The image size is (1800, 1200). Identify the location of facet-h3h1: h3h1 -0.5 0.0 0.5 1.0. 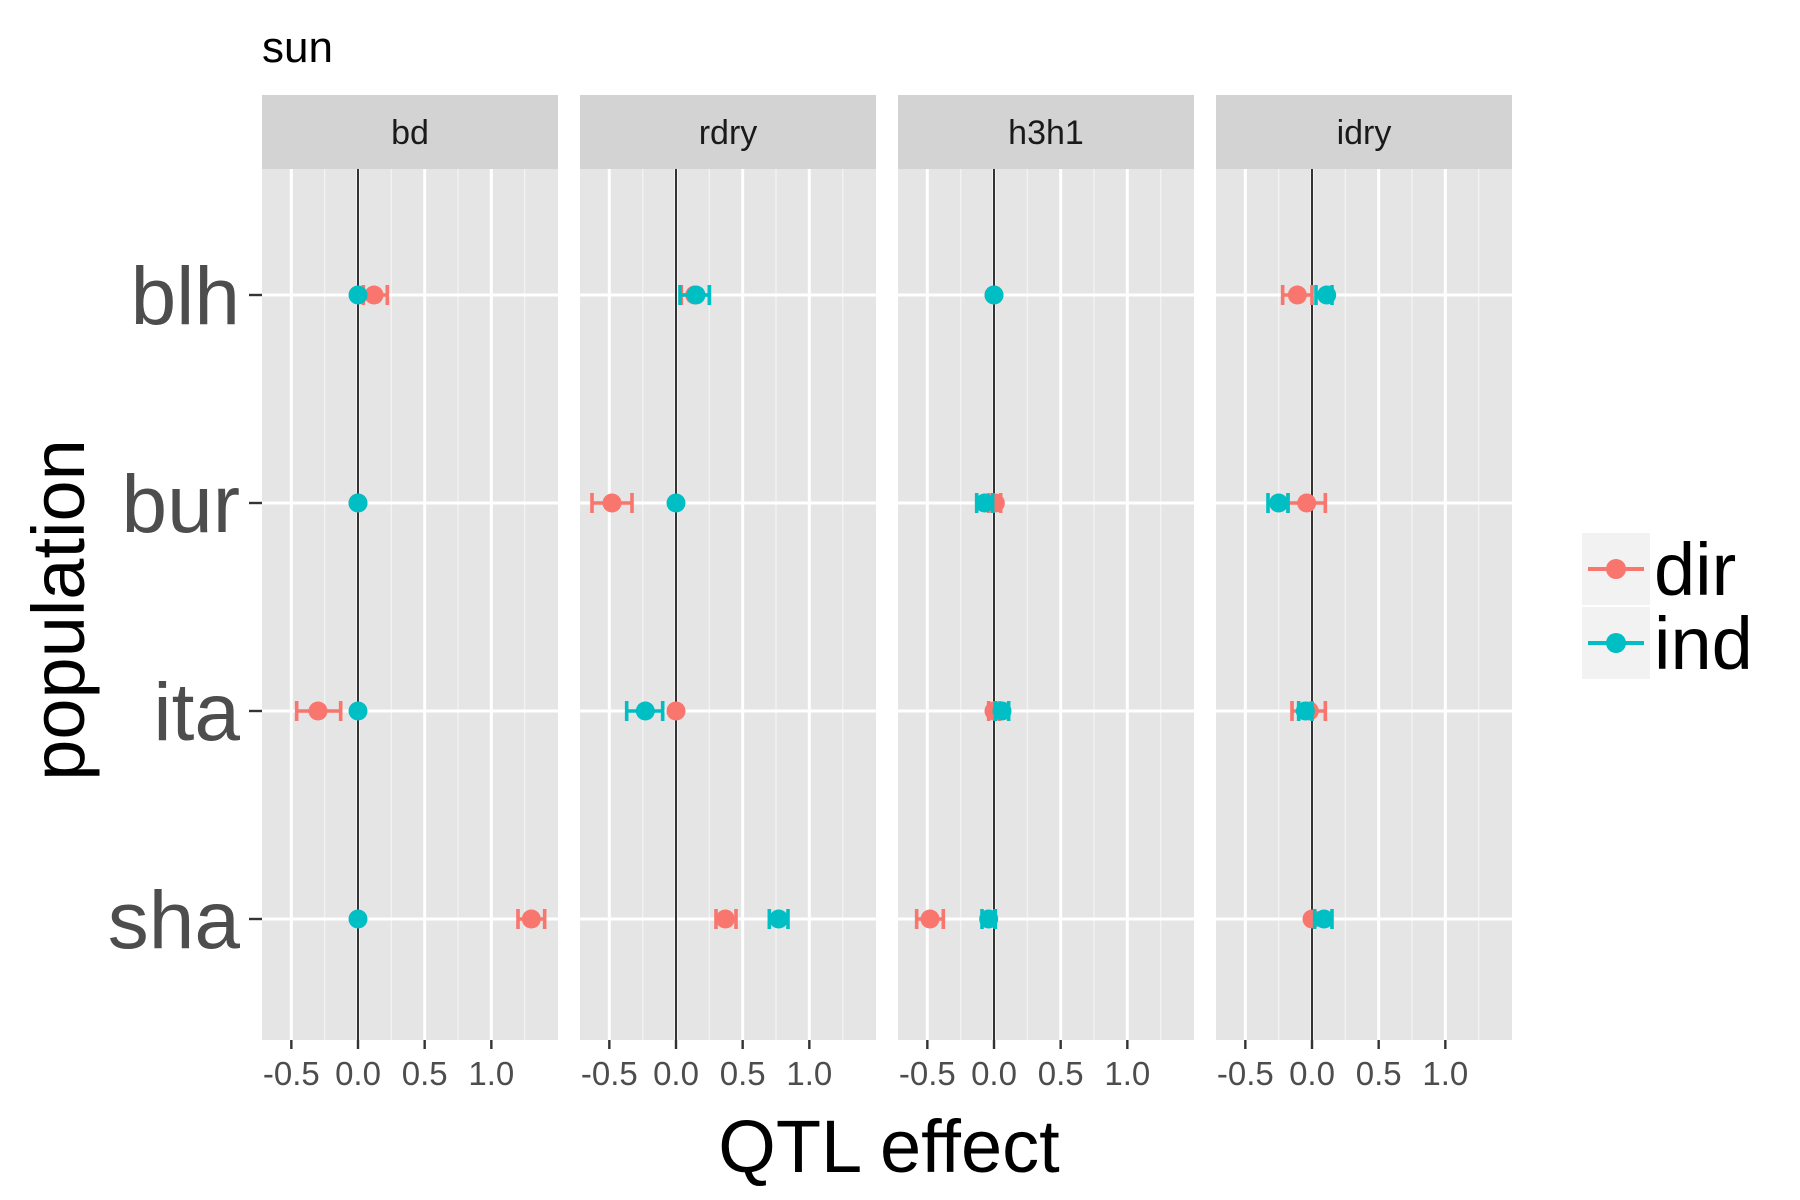
(1046, 593).